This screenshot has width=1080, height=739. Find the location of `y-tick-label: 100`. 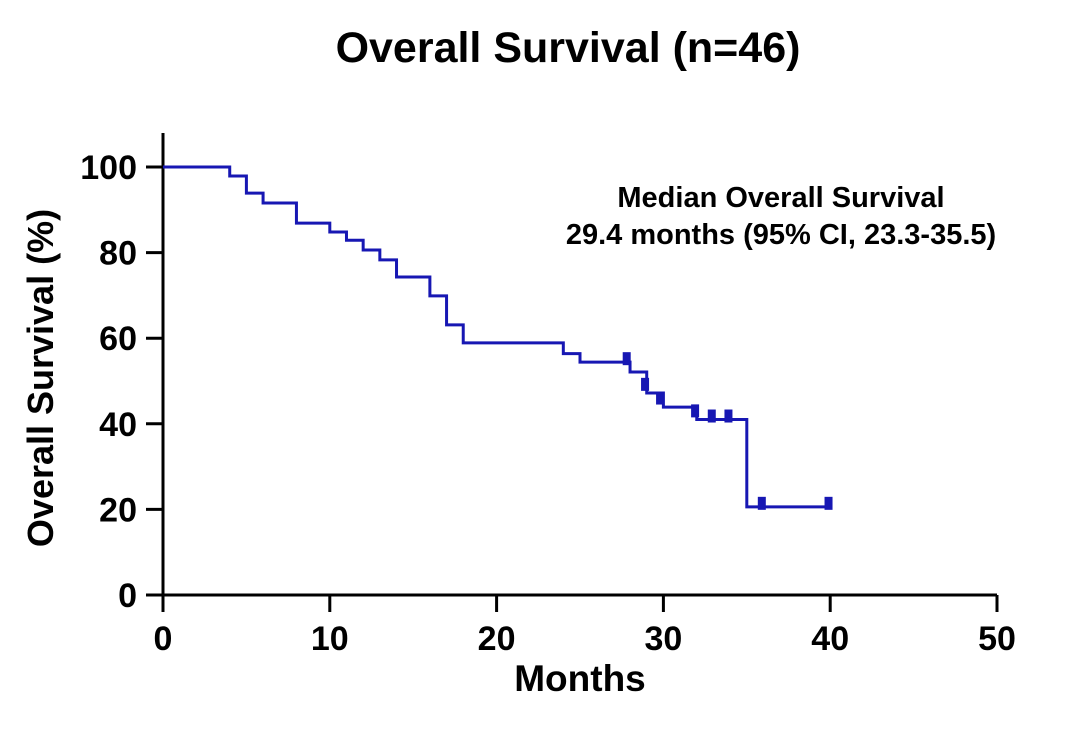

y-tick-label: 100 is located at coordinates (108, 168).